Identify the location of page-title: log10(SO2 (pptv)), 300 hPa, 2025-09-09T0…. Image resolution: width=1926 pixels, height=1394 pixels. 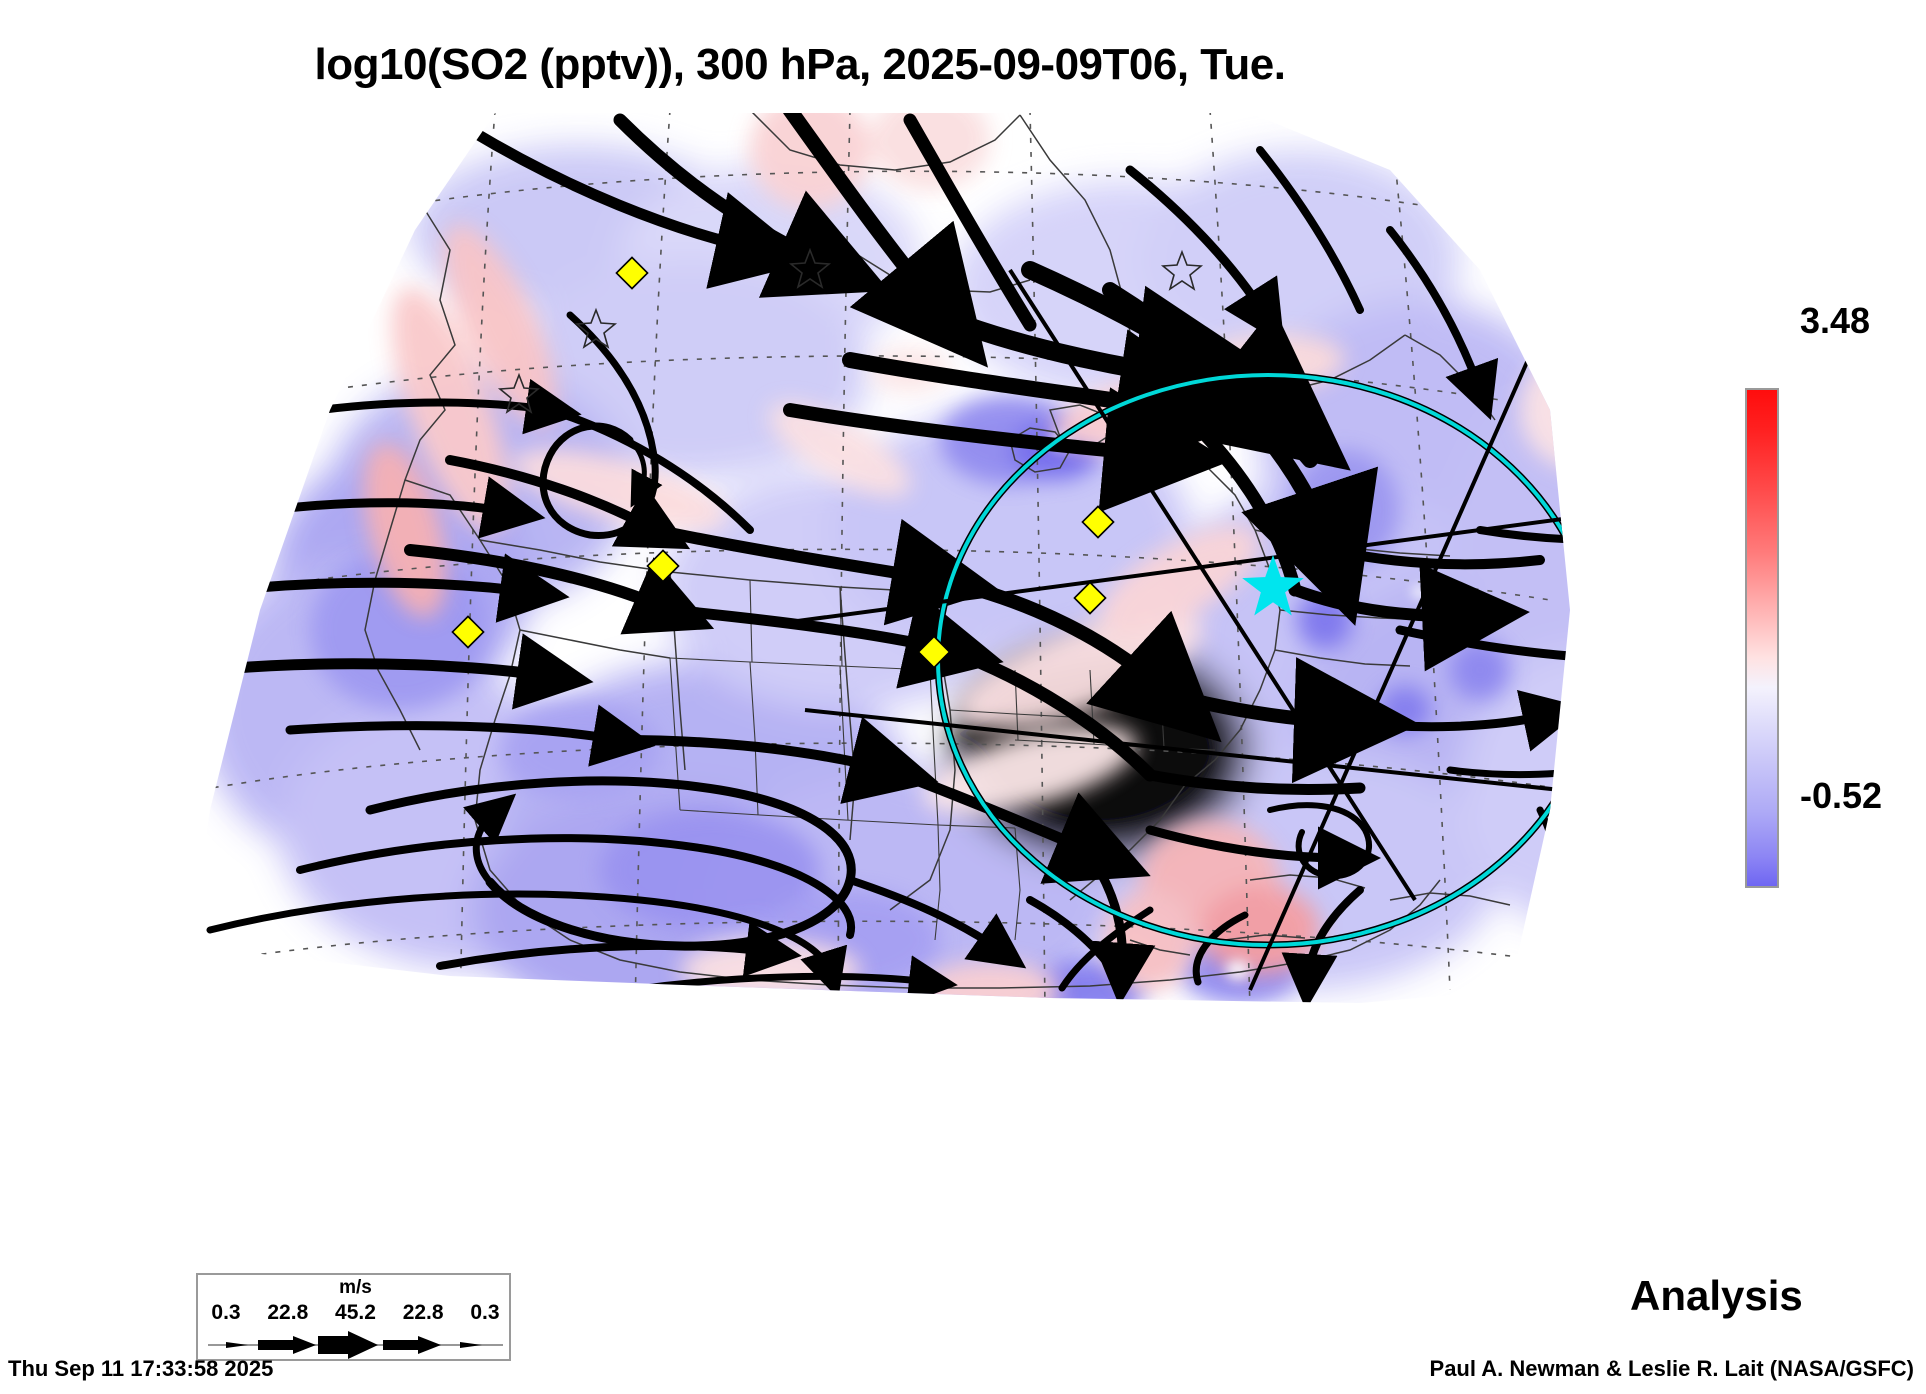
(800, 64).